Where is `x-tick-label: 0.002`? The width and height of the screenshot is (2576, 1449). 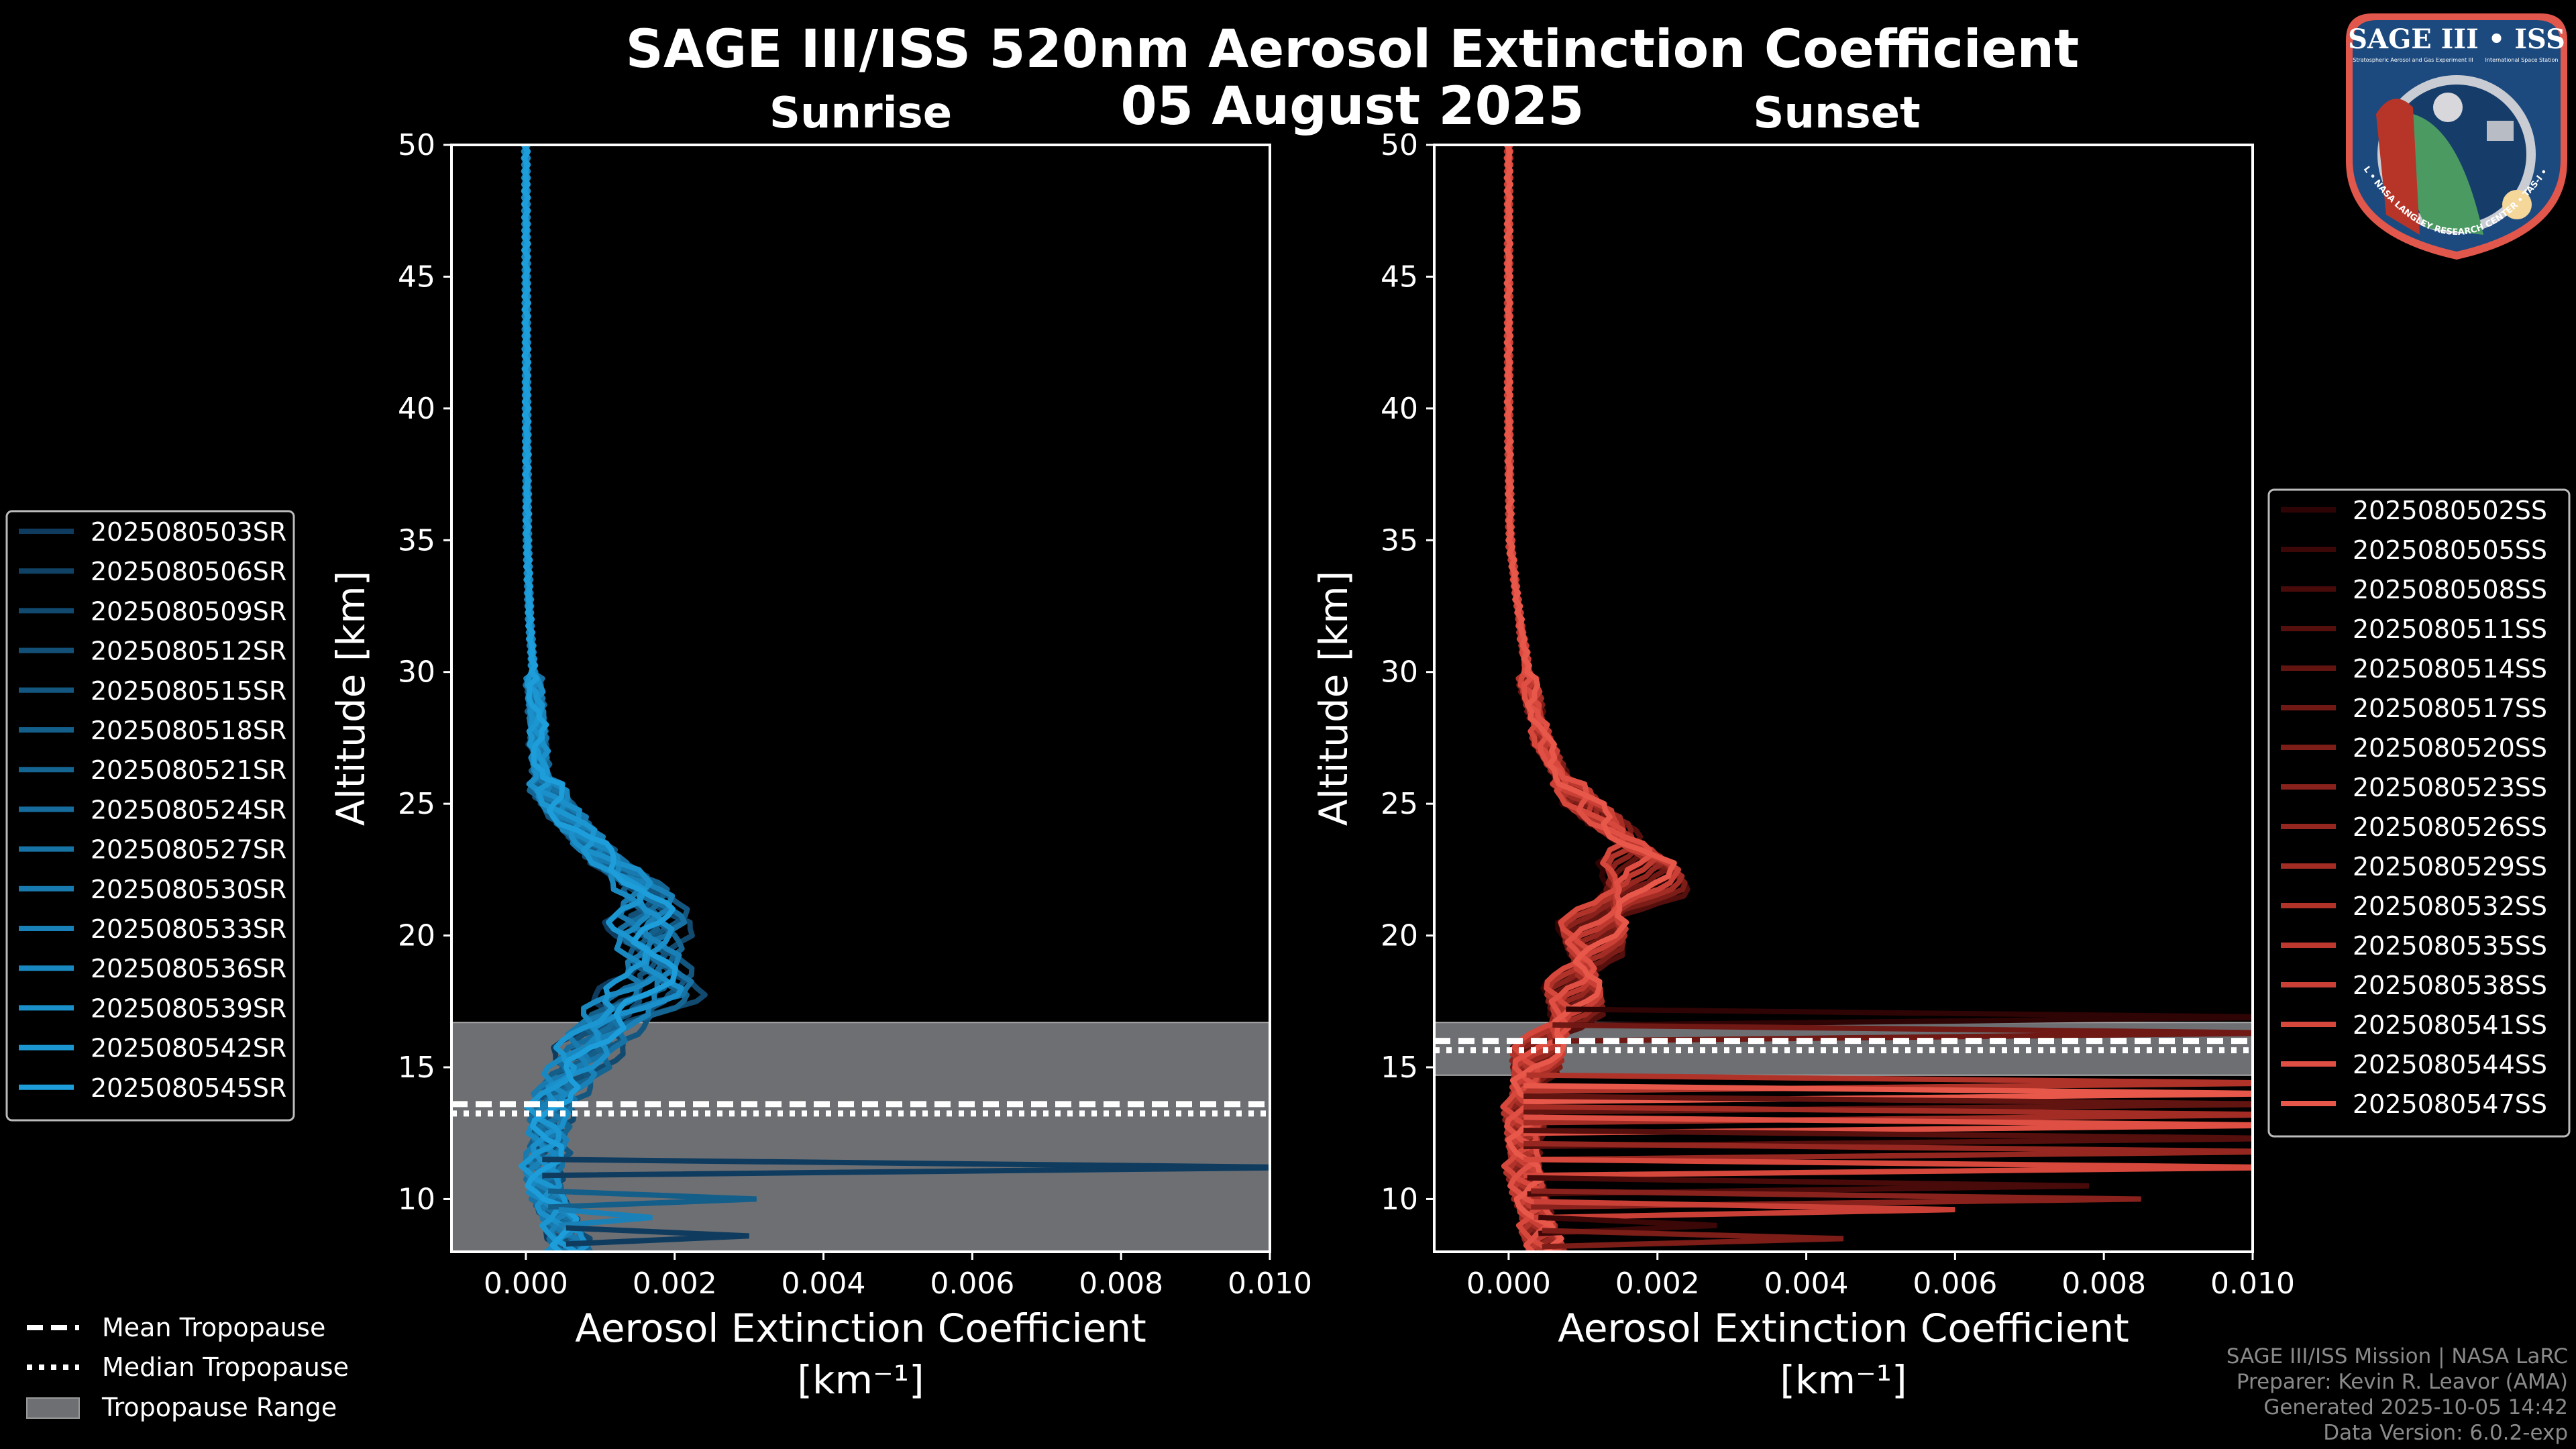
x-tick-label: 0.002 is located at coordinates (1657, 1284).